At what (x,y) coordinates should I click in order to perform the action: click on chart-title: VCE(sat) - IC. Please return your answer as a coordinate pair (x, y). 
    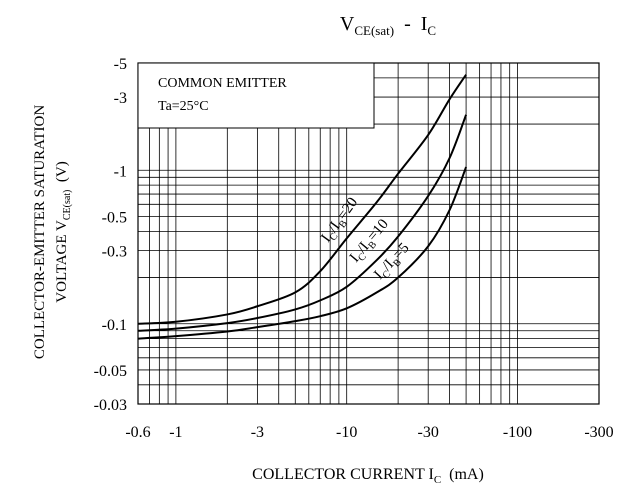
    Looking at the image, I should click on (388, 25).